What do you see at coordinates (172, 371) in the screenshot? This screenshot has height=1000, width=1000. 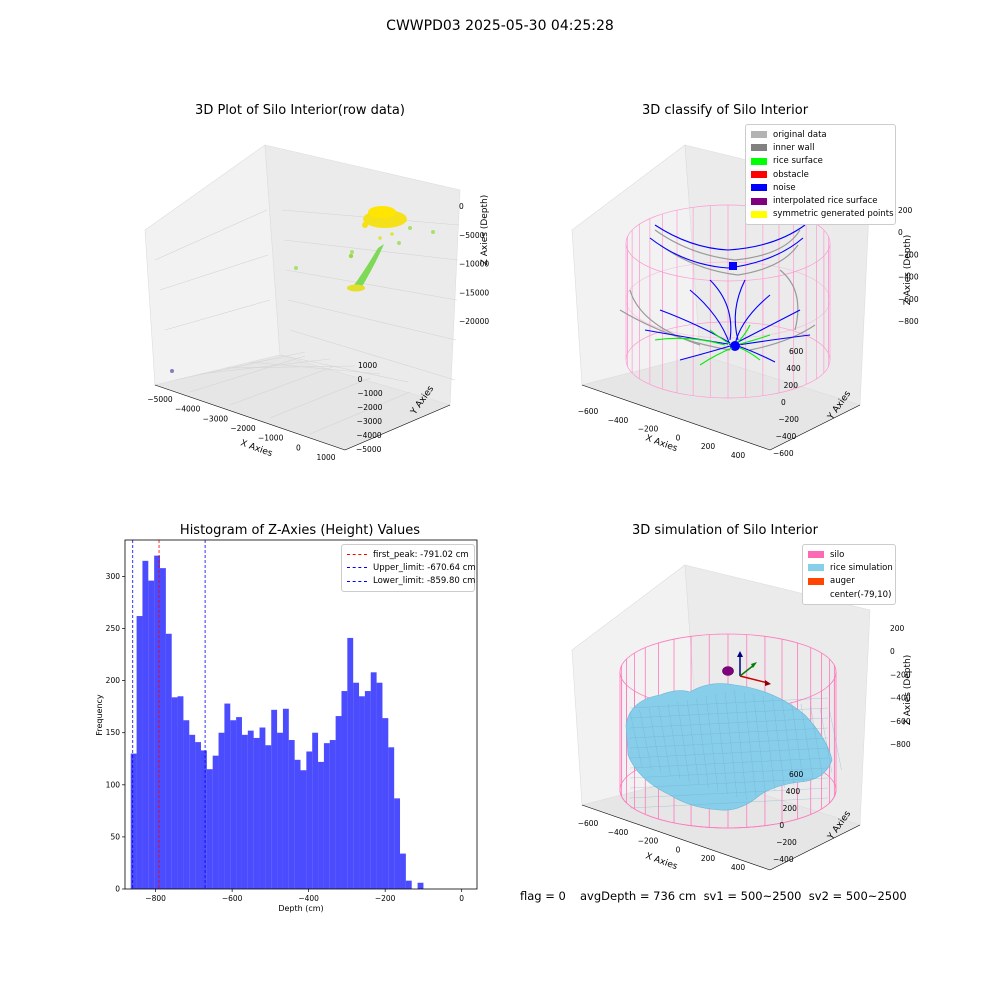 I see `raw-outlier-point` at bounding box center [172, 371].